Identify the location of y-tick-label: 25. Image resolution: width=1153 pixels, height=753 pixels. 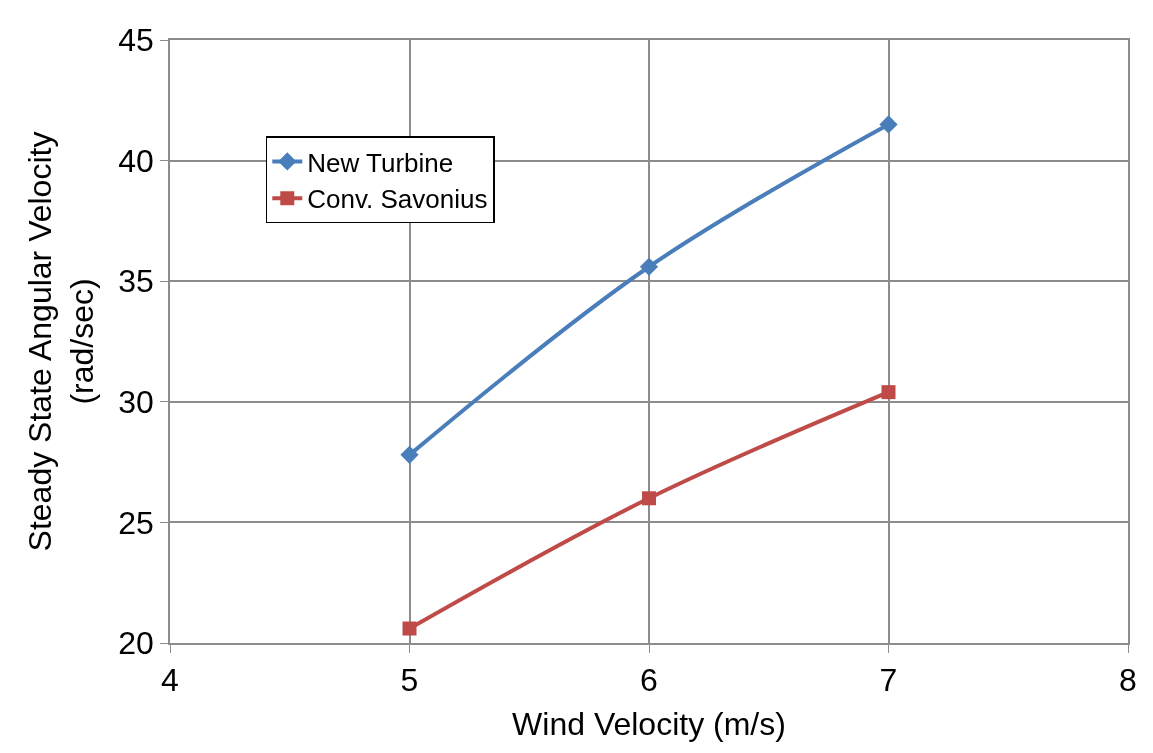
(136, 522).